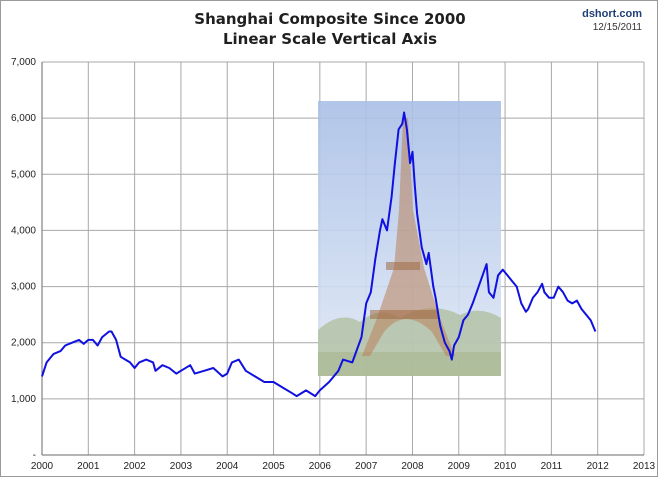 The image size is (660, 479). I want to click on chart-title: Shanghai Composite Since 2000, so click(330, 19).